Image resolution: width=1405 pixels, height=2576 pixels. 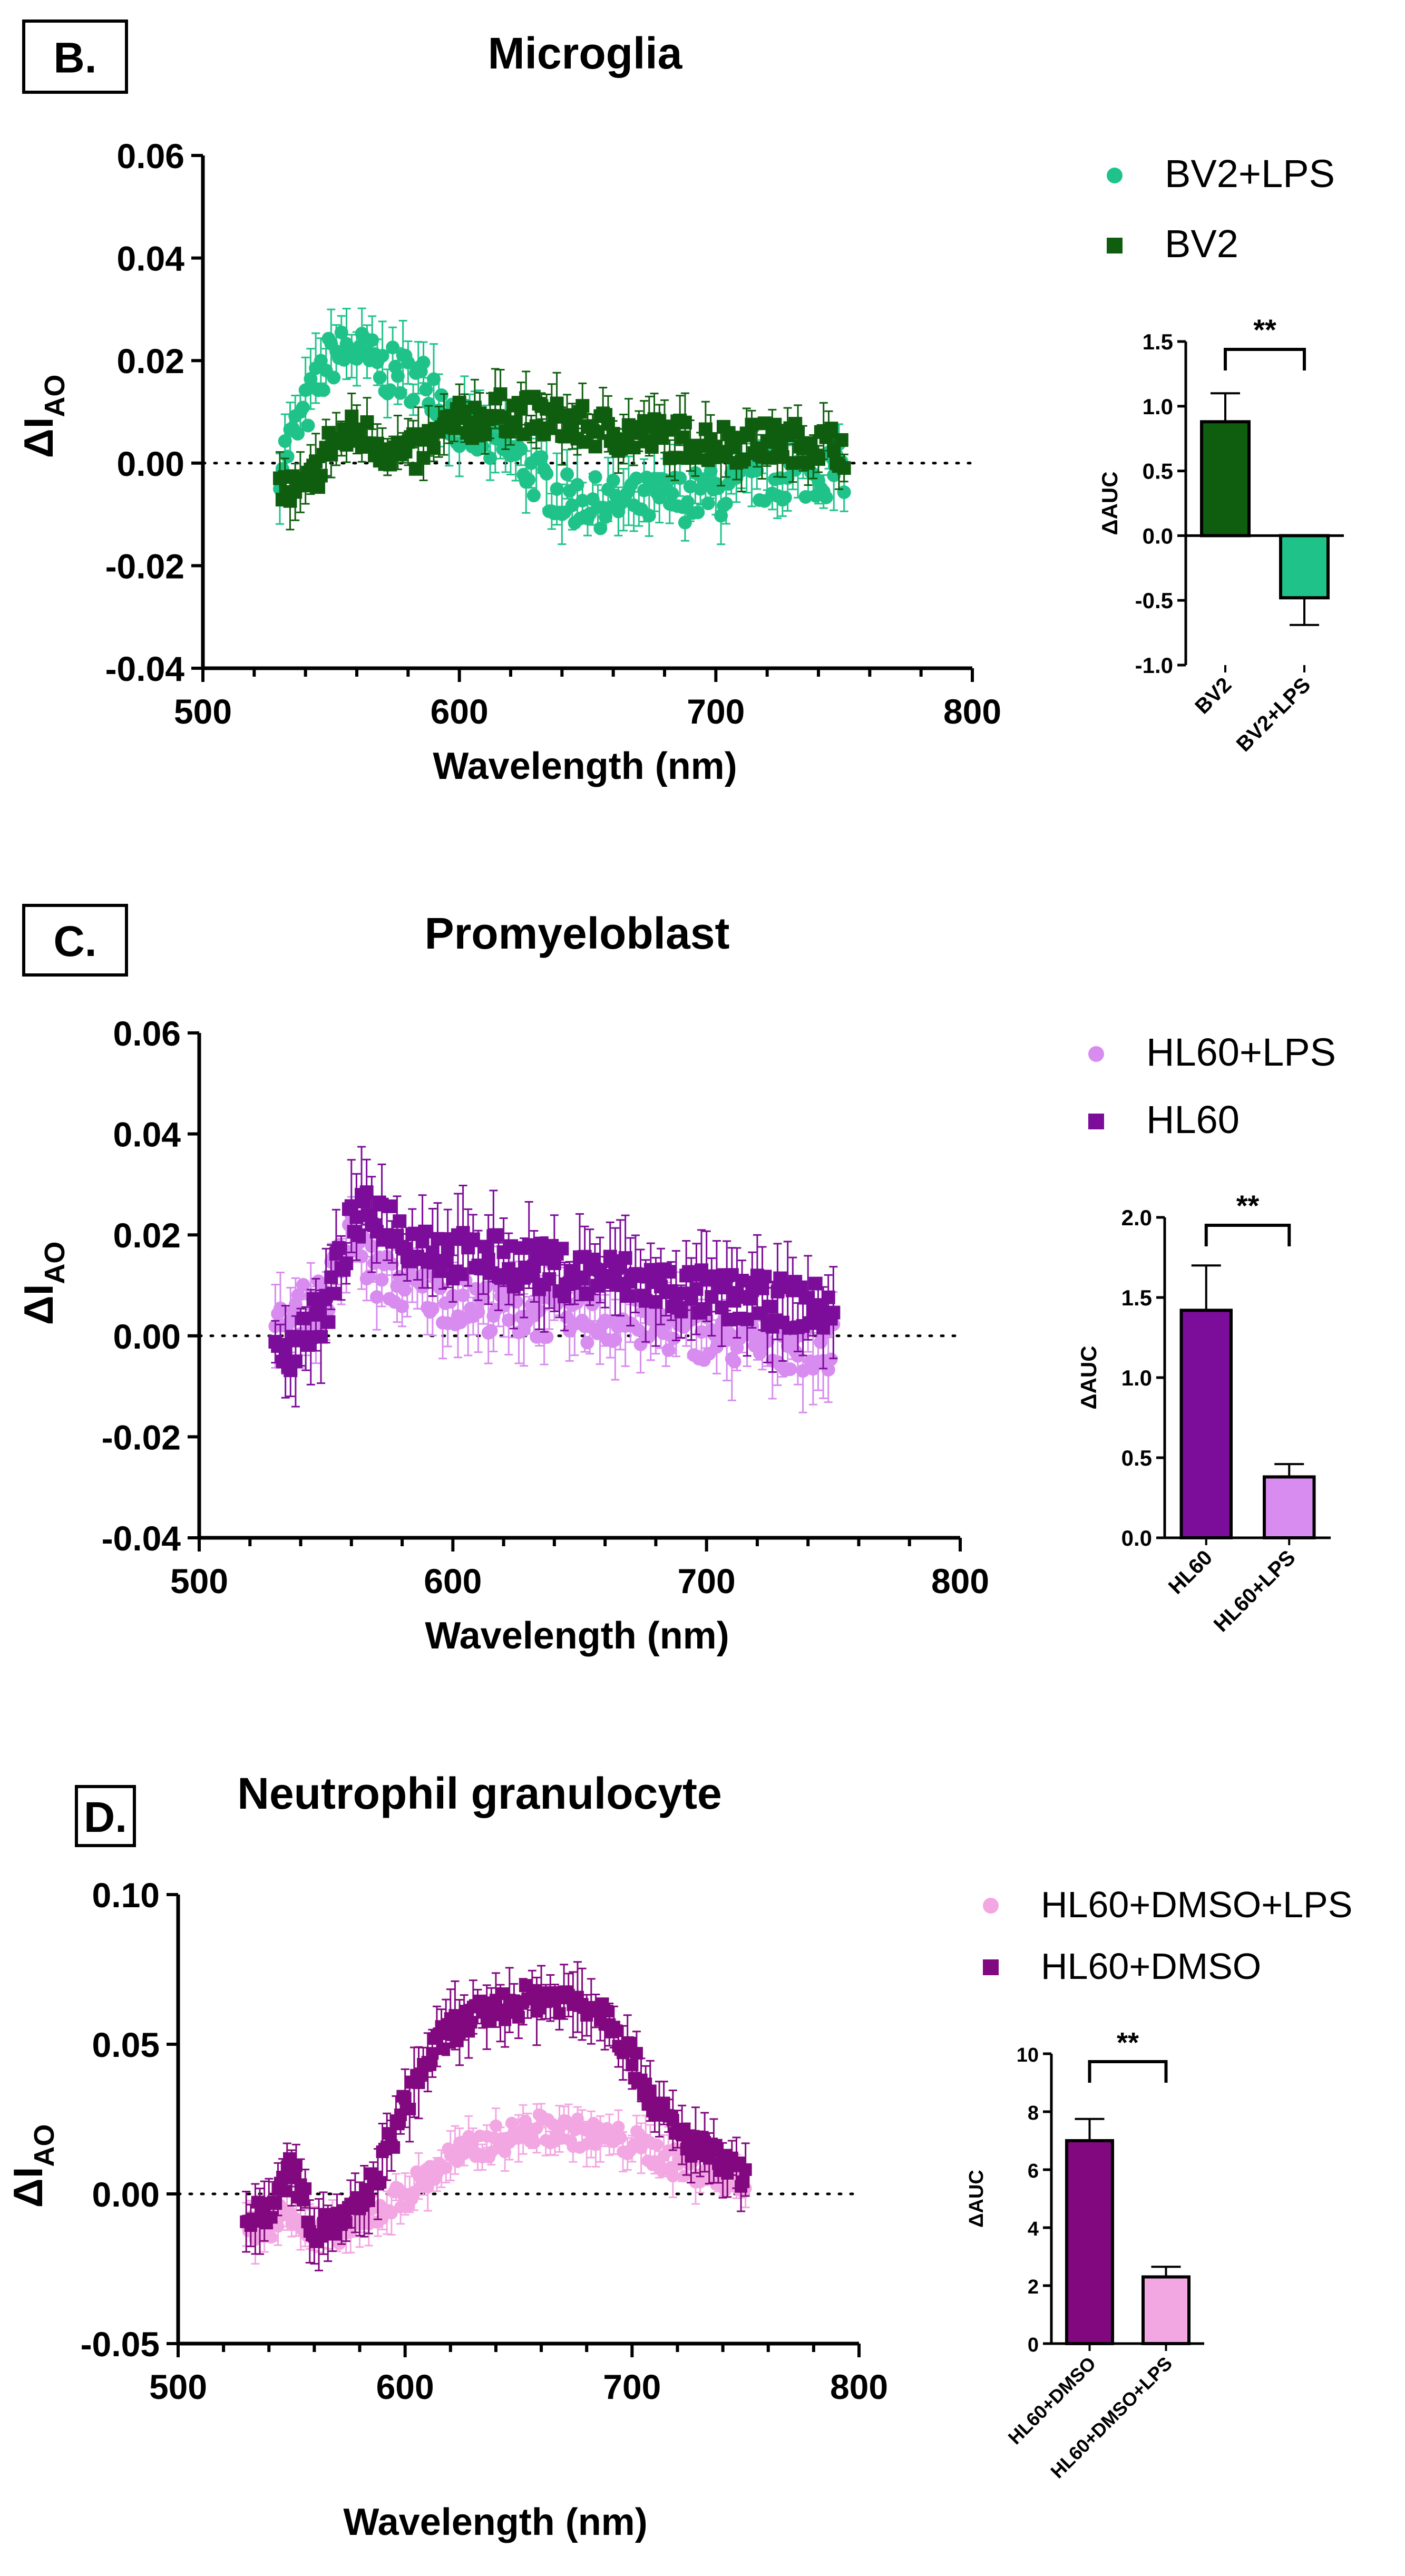 I want to click on legend-marker-bv2, so click(x=1115, y=245).